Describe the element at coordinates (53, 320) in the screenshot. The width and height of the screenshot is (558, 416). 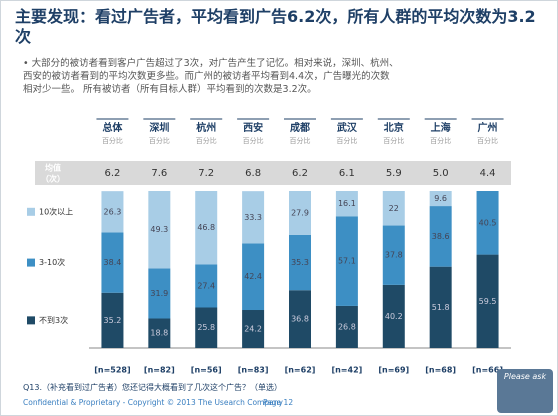
I see `legend-label: 不到3次` at that location.